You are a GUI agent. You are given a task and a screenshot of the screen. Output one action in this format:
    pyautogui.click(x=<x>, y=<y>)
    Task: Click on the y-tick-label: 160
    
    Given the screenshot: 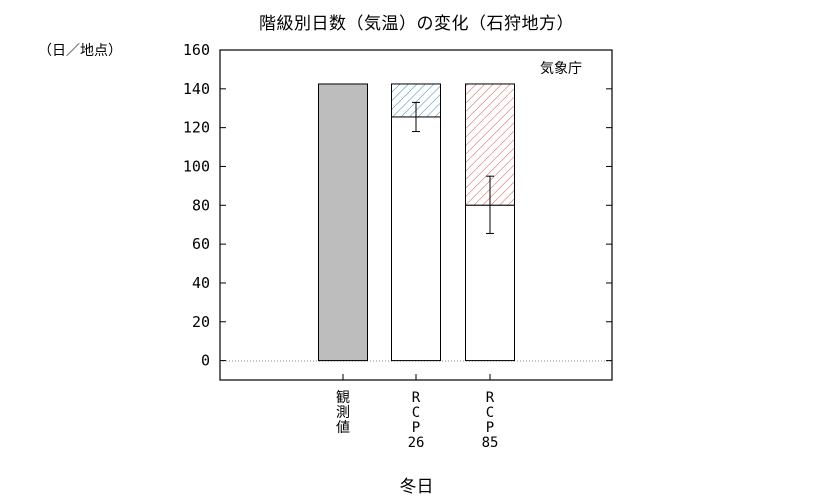 What is the action you would take?
    pyautogui.click(x=196, y=50)
    